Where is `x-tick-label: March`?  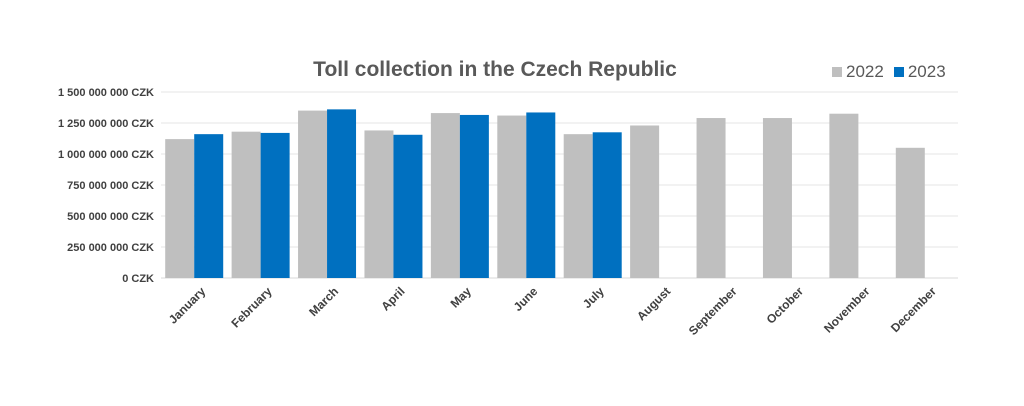
x-tick-label: March is located at coordinates (323, 301).